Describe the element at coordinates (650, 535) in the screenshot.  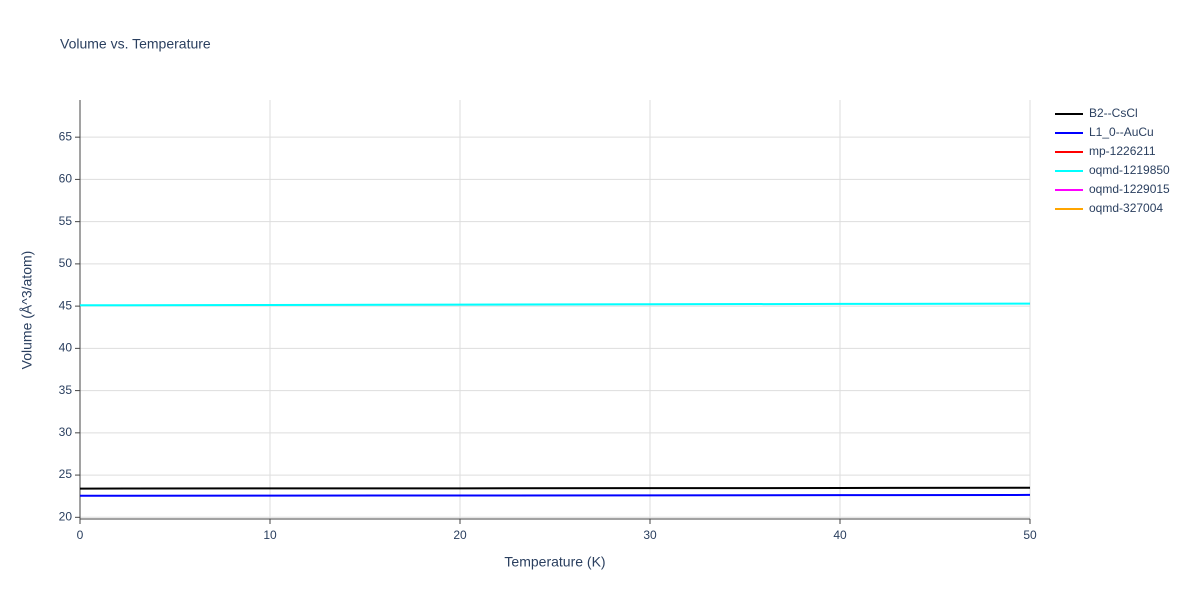
I see `x-tick-label: 30` at that location.